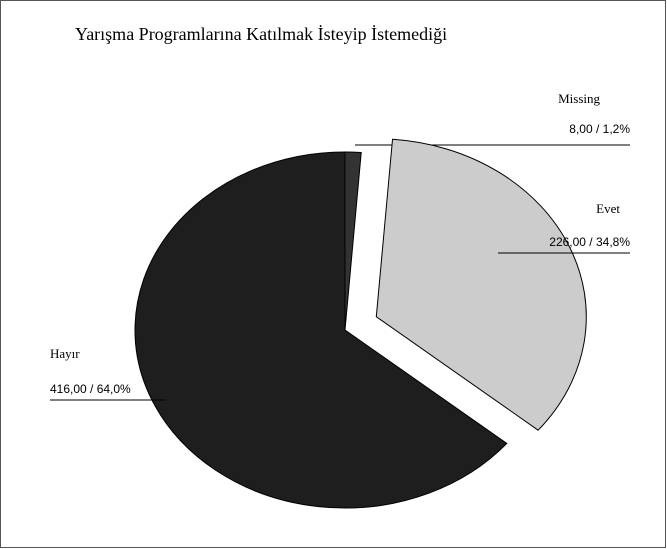 The width and height of the screenshot is (667, 549). Describe the element at coordinates (90, 389) in the screenshot. I see `data-label: 416,00 / 64,0%` at that location.